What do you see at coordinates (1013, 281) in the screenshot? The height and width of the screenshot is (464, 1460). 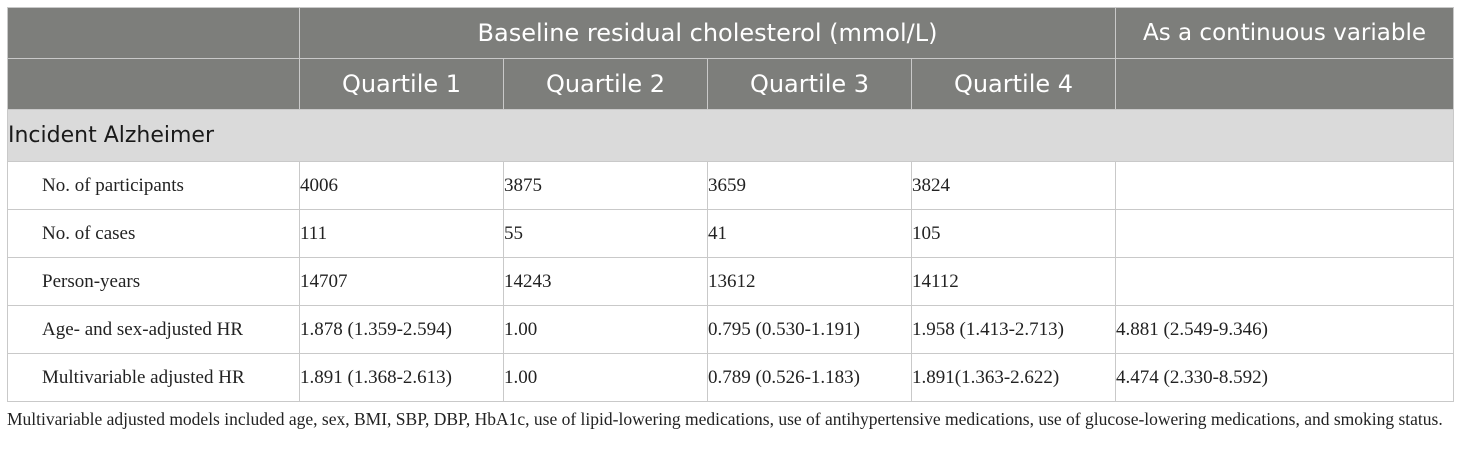 I see `table-cell: 14112` at bounding box center [1013, 281].